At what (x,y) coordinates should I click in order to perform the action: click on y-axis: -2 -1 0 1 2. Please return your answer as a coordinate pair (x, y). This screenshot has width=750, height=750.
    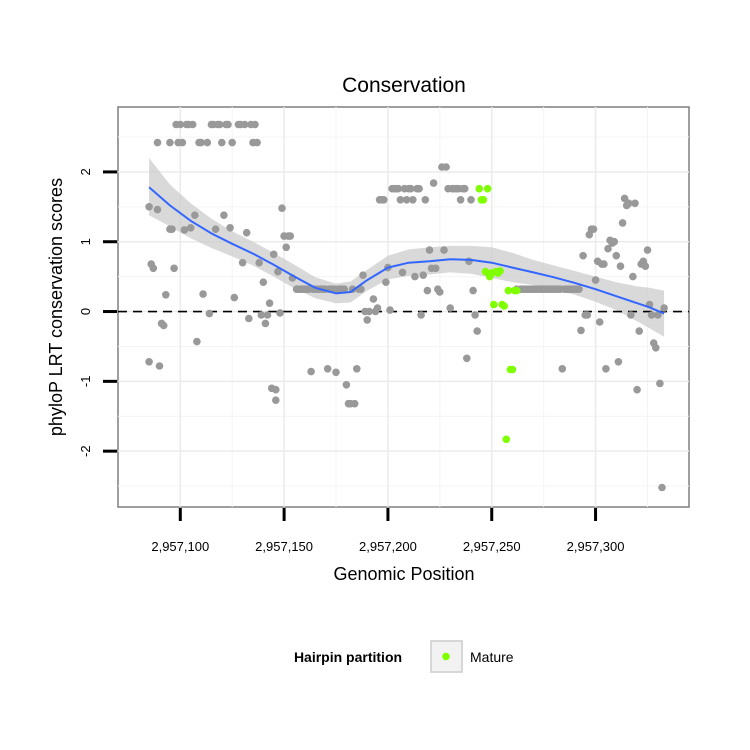
    Looking at the image, I should click on (97, 312).